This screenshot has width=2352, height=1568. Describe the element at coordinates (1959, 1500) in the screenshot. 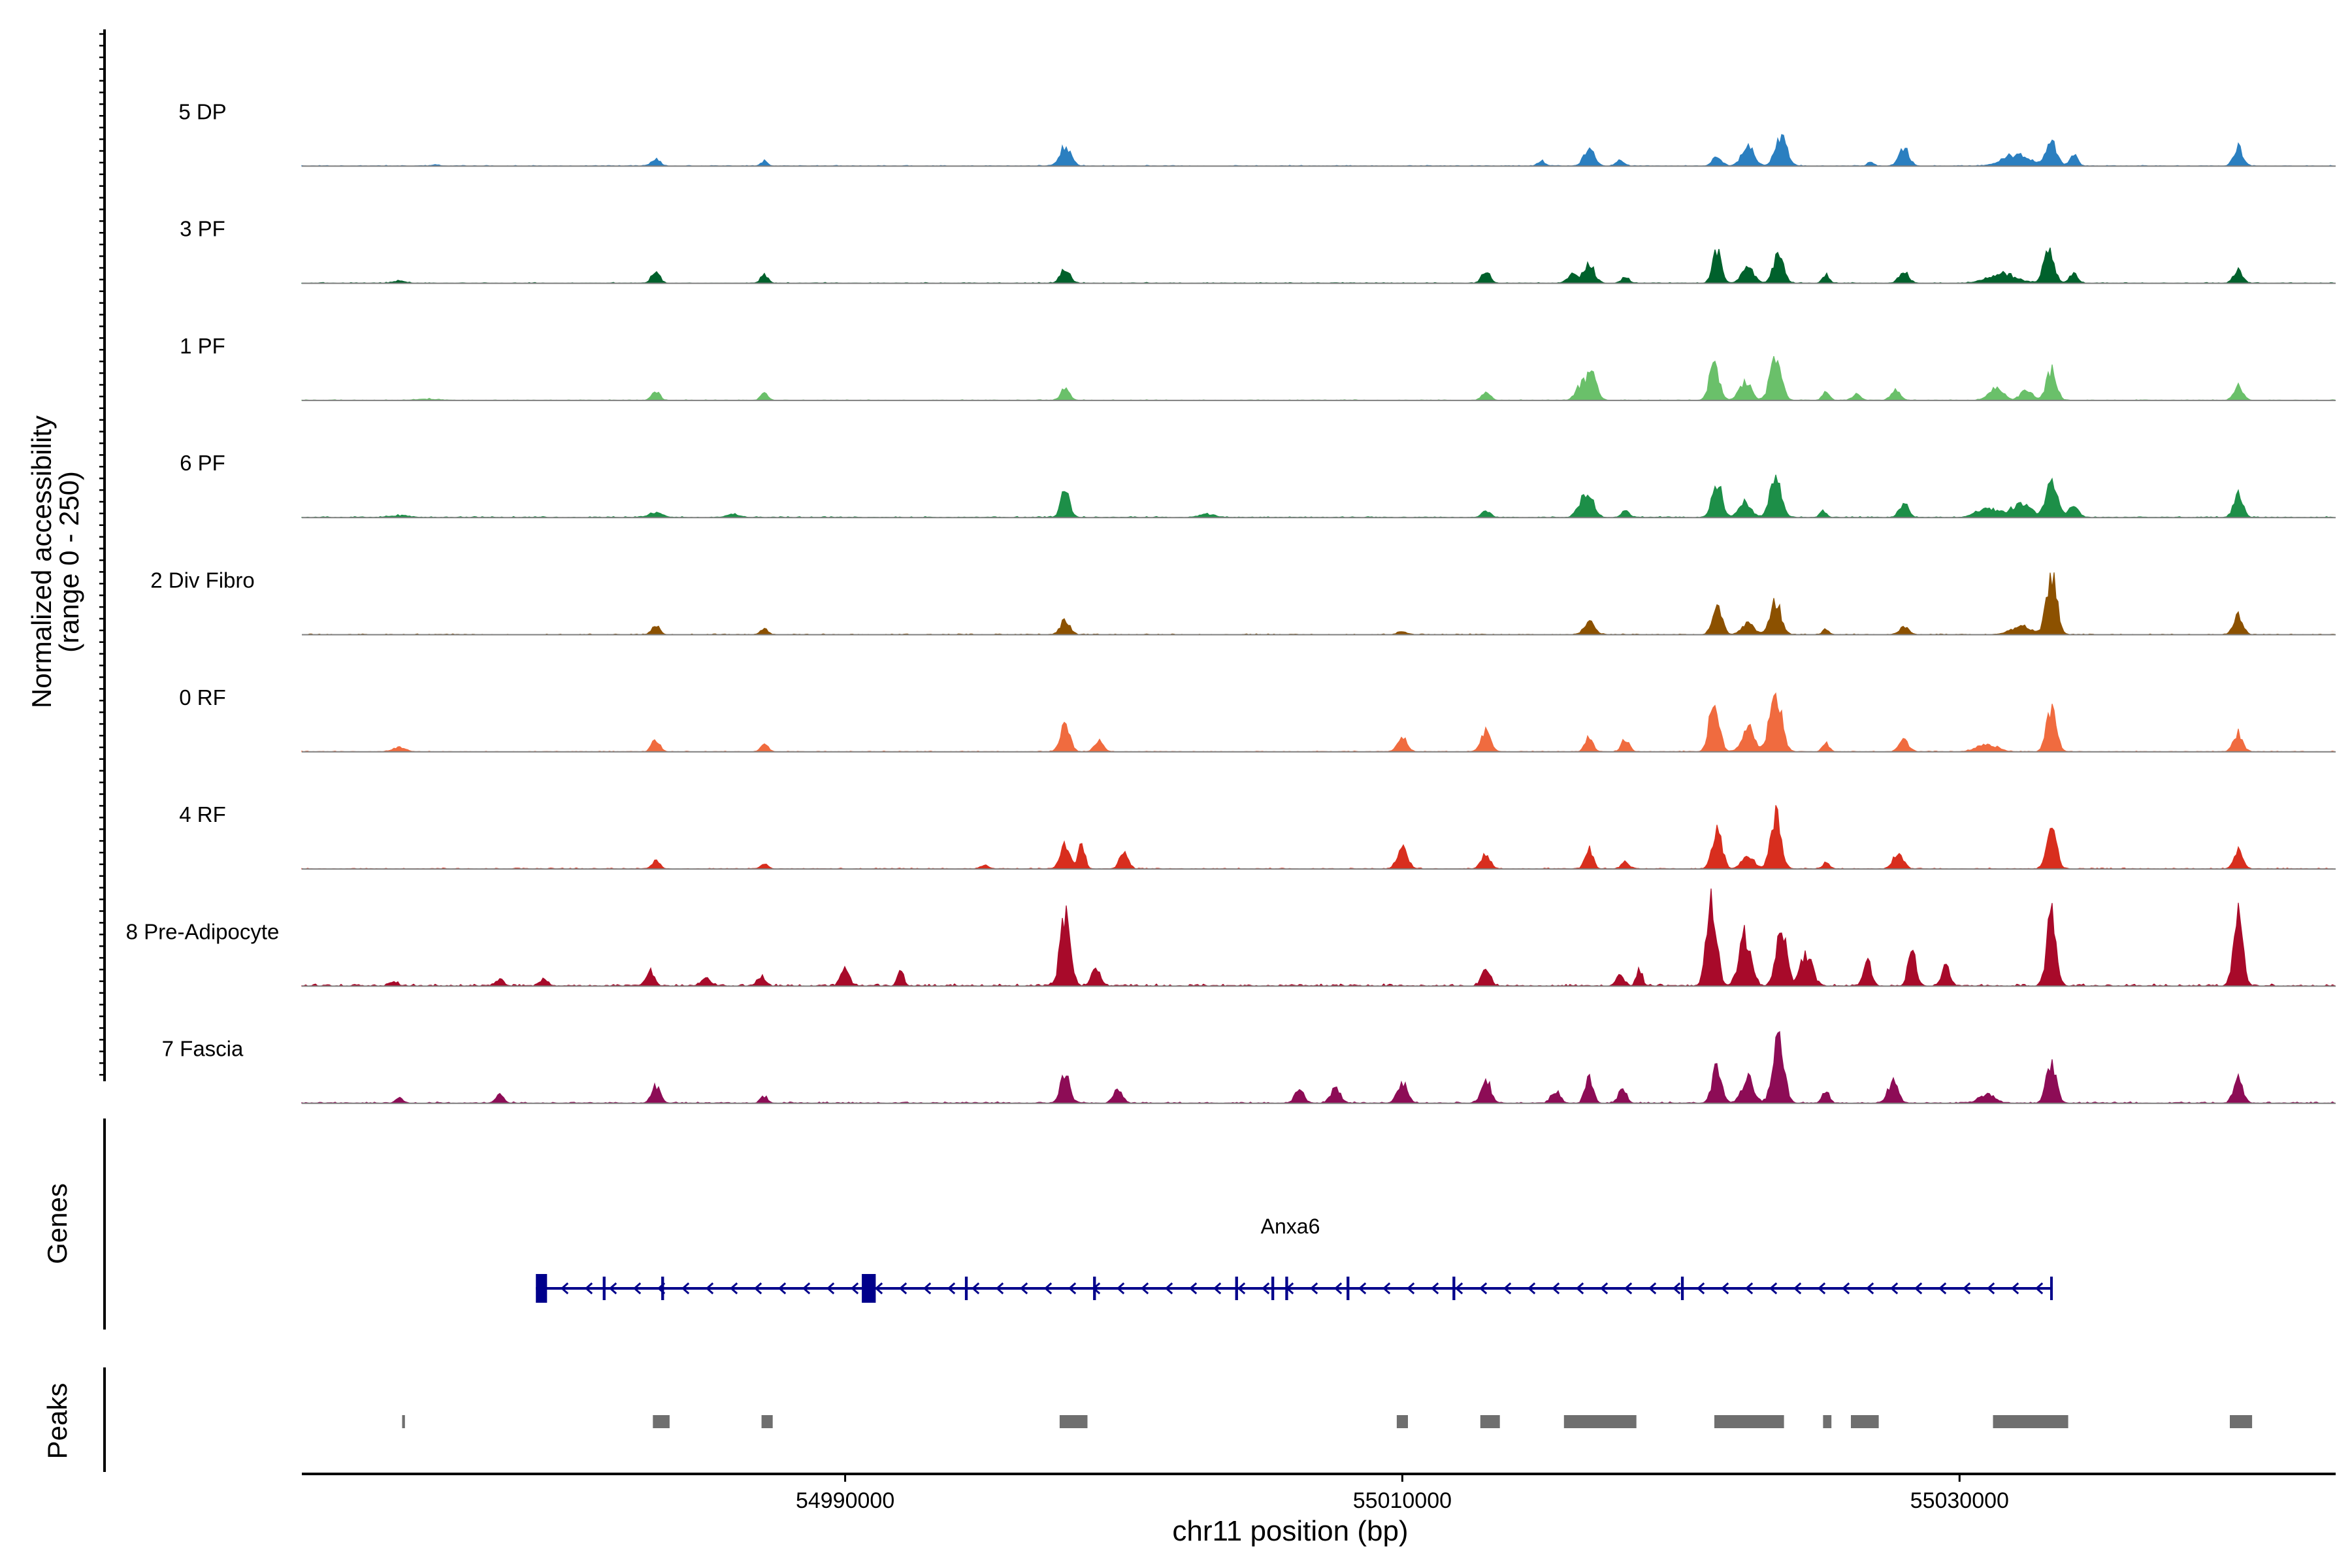

I see `x-tick-label: 55030000` at that location.